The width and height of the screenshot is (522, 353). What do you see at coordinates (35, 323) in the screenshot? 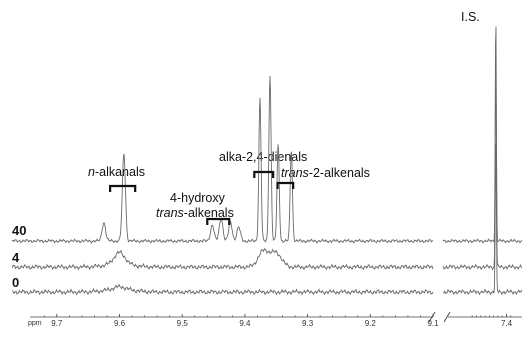
I see `x-axis-unit: ppm` at bounding box center [35, 323].